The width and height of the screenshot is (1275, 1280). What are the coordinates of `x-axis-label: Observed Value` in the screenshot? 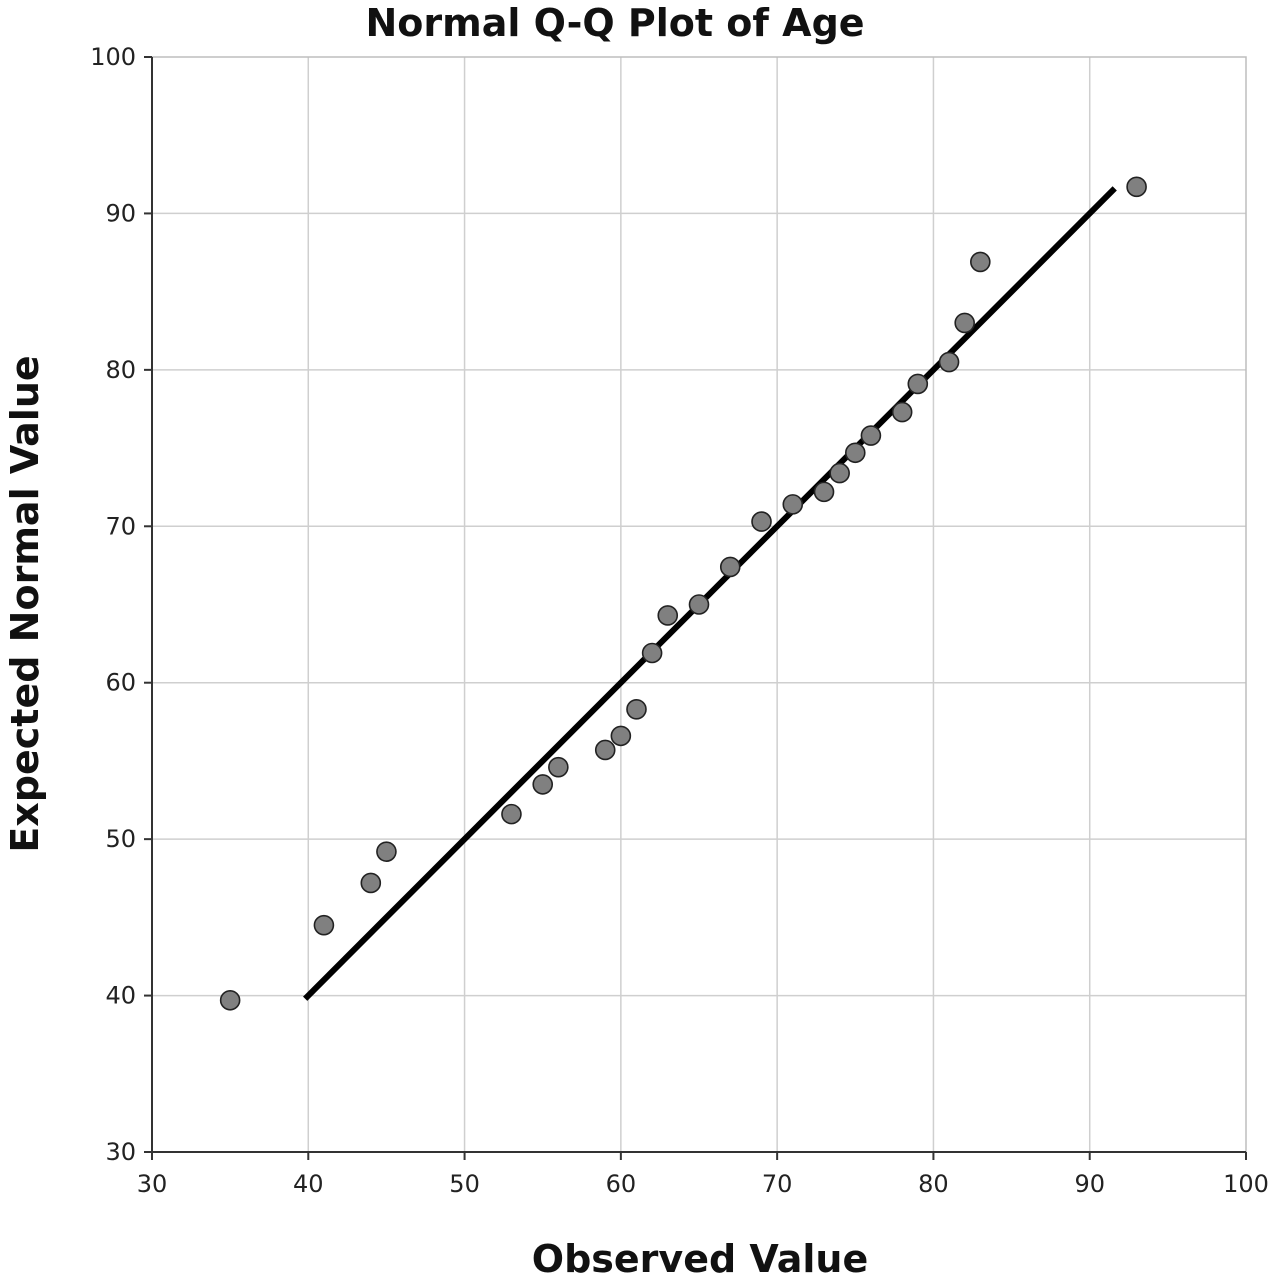 It's located at (700, 1258).